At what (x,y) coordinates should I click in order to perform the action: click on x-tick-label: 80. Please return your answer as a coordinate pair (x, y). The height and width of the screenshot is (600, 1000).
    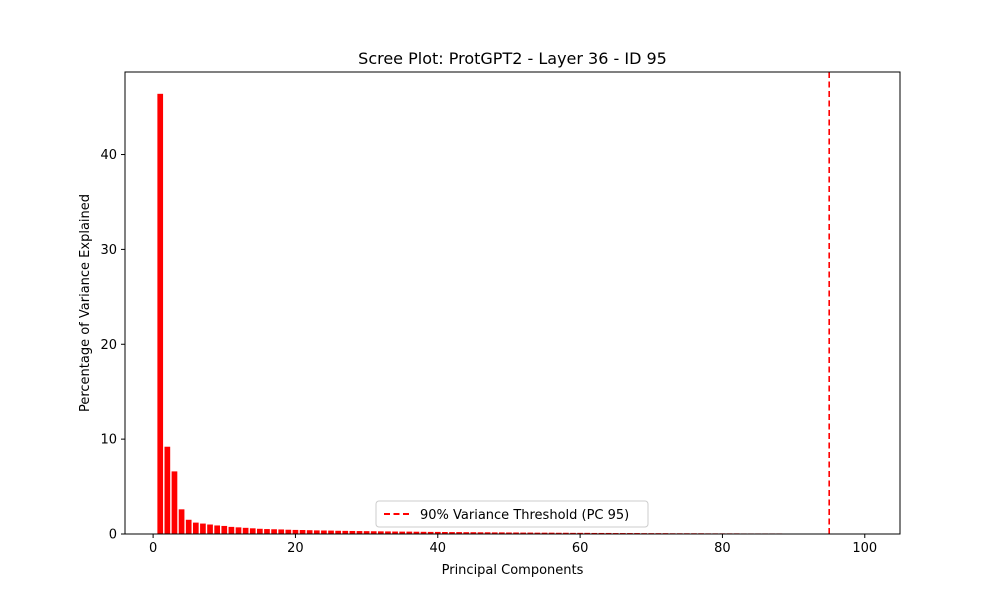
    Looking at the image, I should click on (722, 548).